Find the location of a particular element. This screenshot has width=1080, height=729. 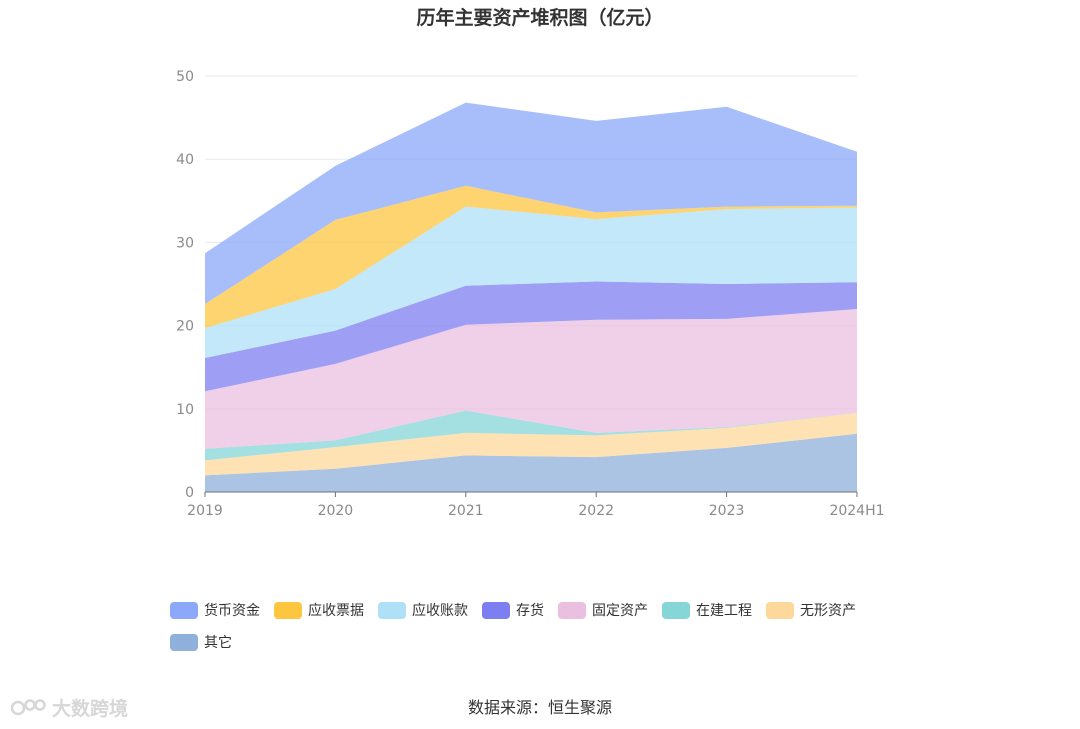

x-tick-label: 2022 is located at coordinates (596, 511).